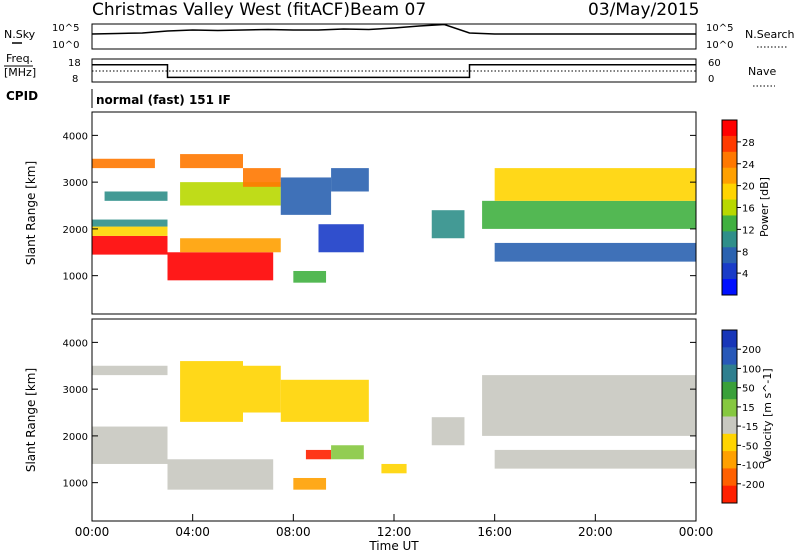  I want to click on colorbar-tick-label: 15, so click(748, 408).